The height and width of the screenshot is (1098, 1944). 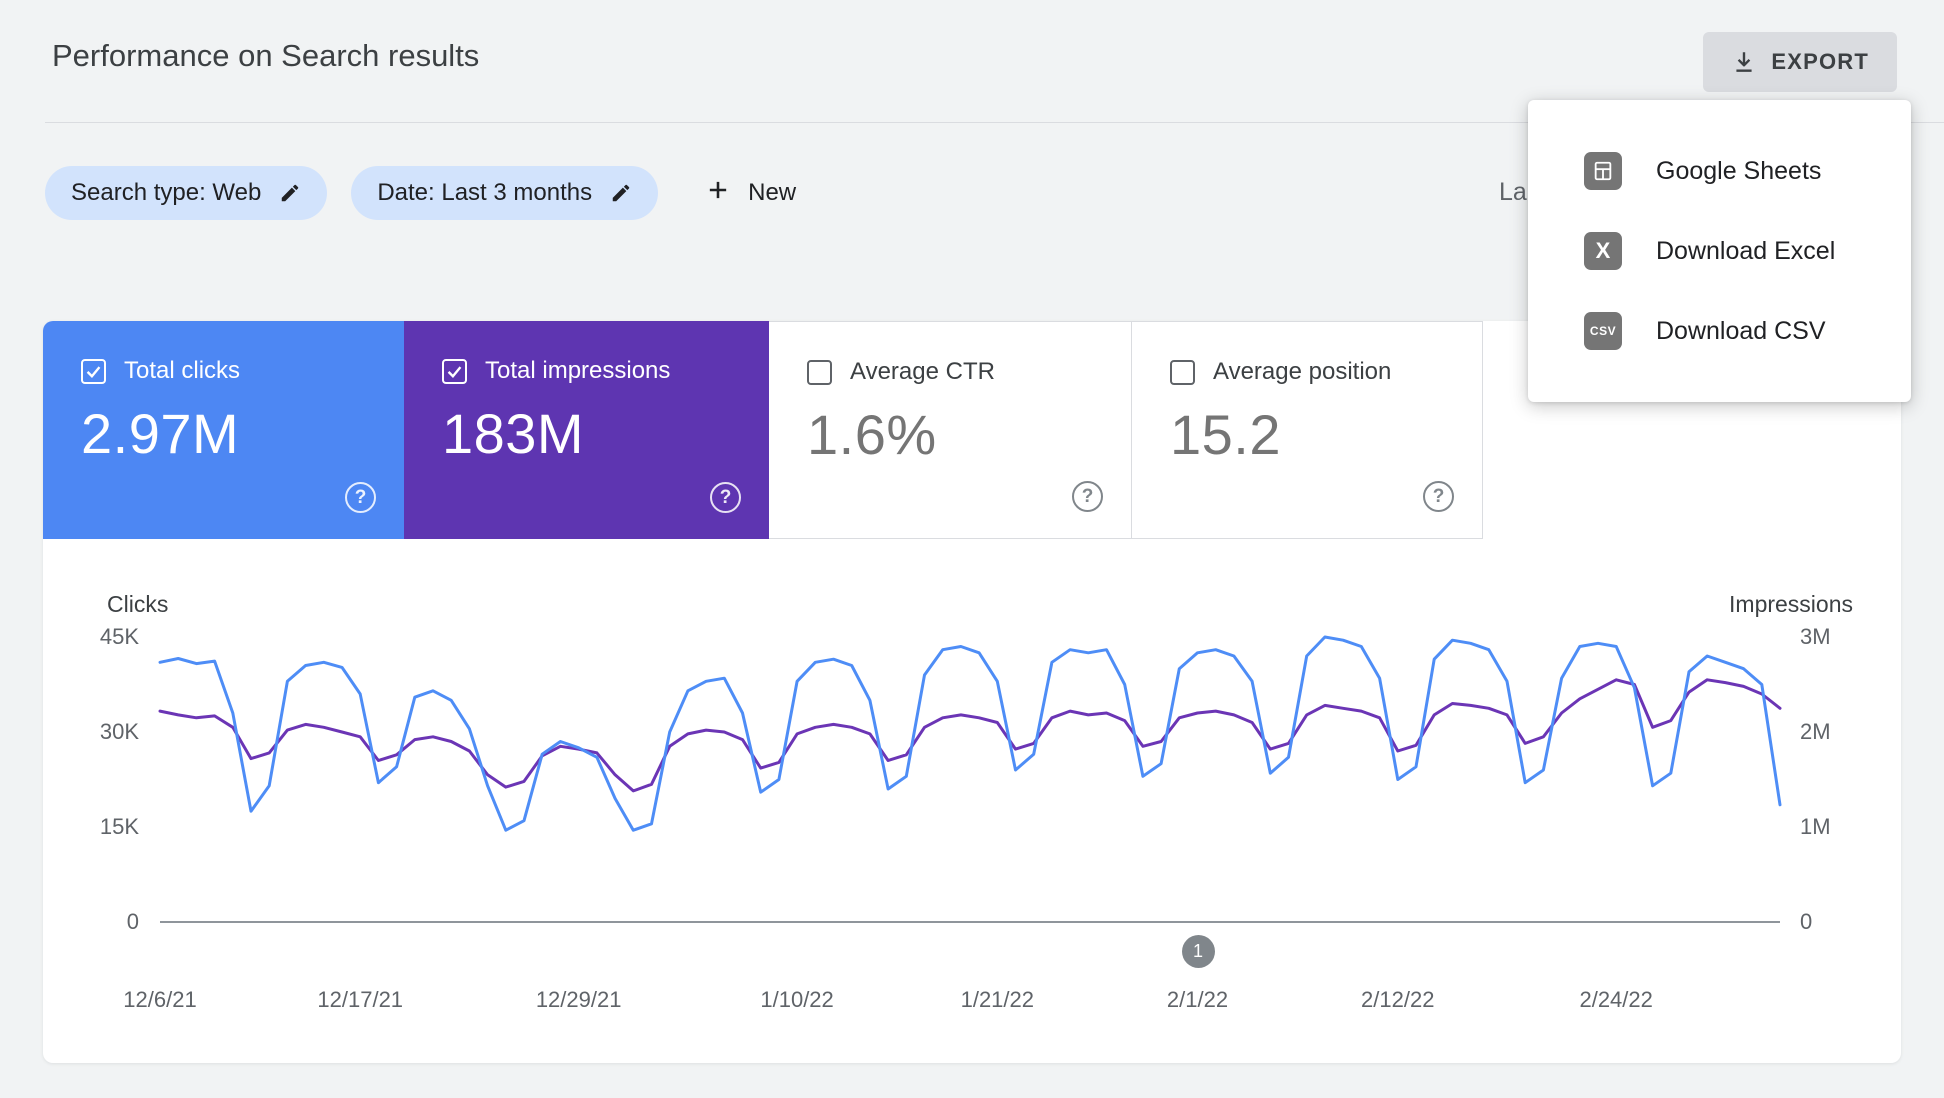 What do you see at coordinates (1741, 330) in the screenshot?
I see `menu-item-label: Download CSV` at bounding box center [1741, 330].